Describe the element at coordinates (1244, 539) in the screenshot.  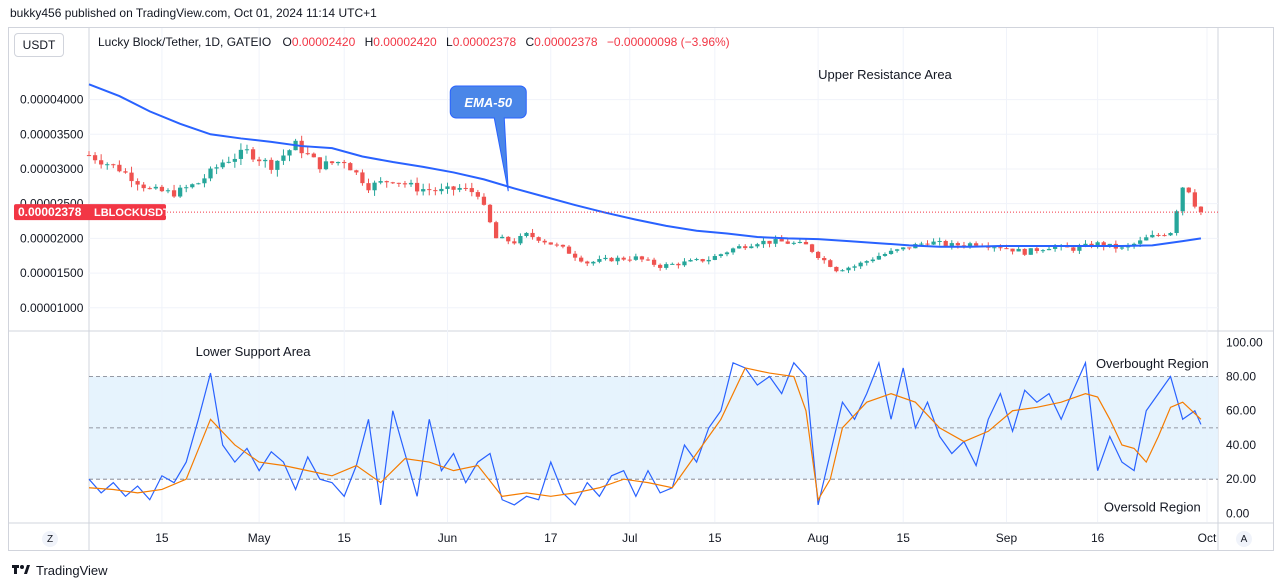
I see `auto-scale-button: A` at that location.